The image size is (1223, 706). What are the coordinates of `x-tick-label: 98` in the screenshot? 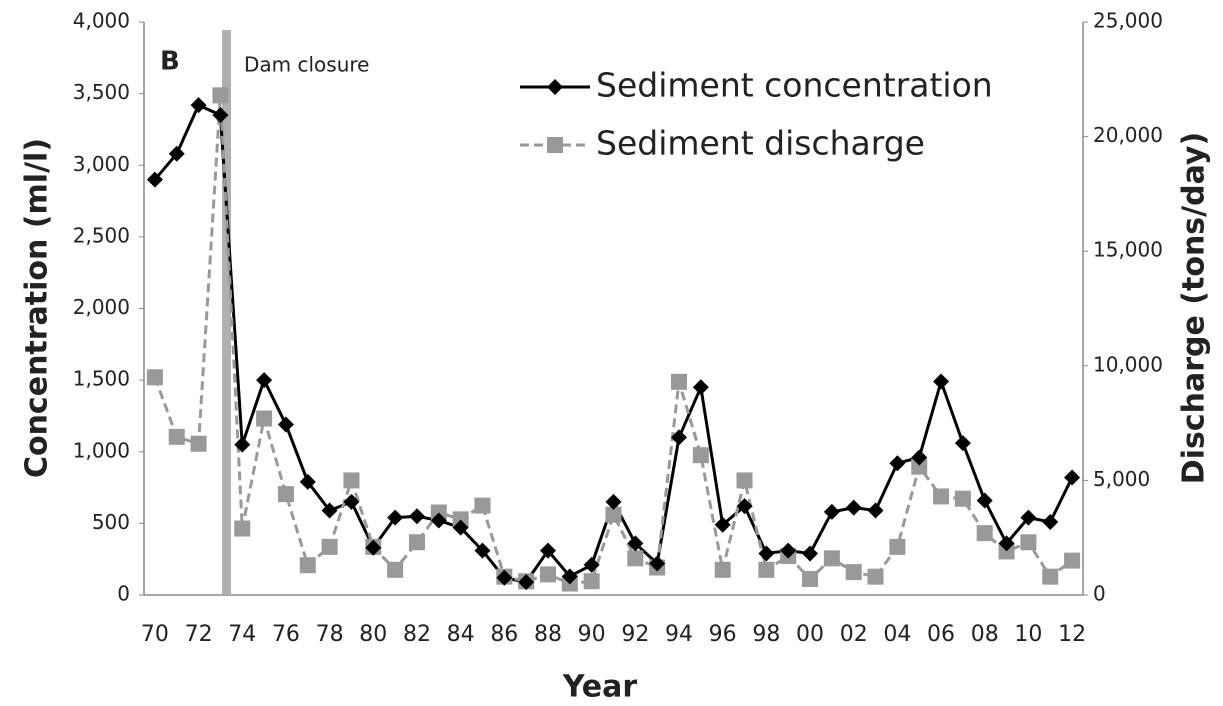 It's located at (766, 634).